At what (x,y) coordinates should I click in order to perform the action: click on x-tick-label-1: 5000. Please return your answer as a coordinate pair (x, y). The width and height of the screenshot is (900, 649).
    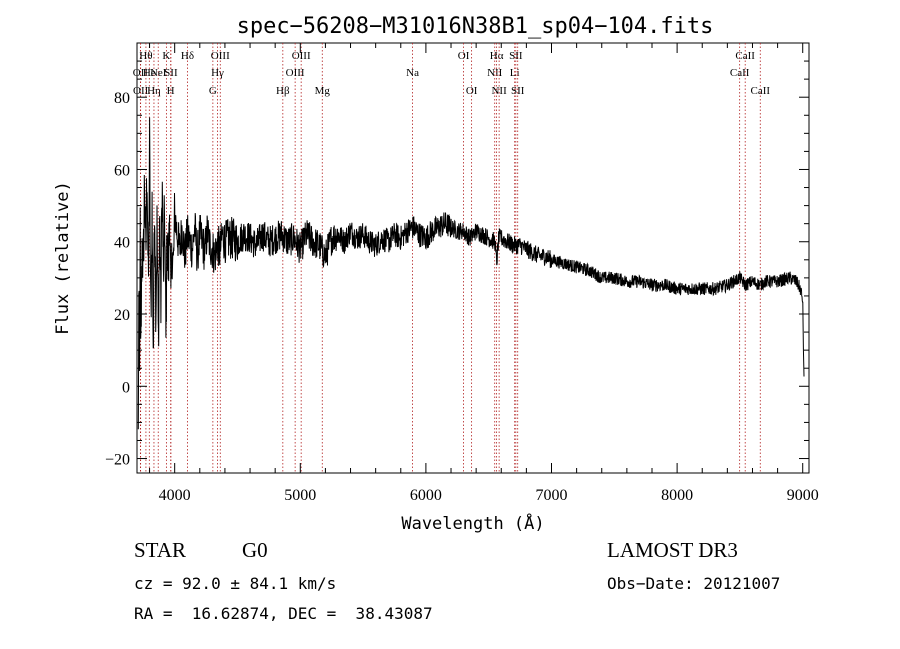
    Looking at the image, I should click on (300, 495).